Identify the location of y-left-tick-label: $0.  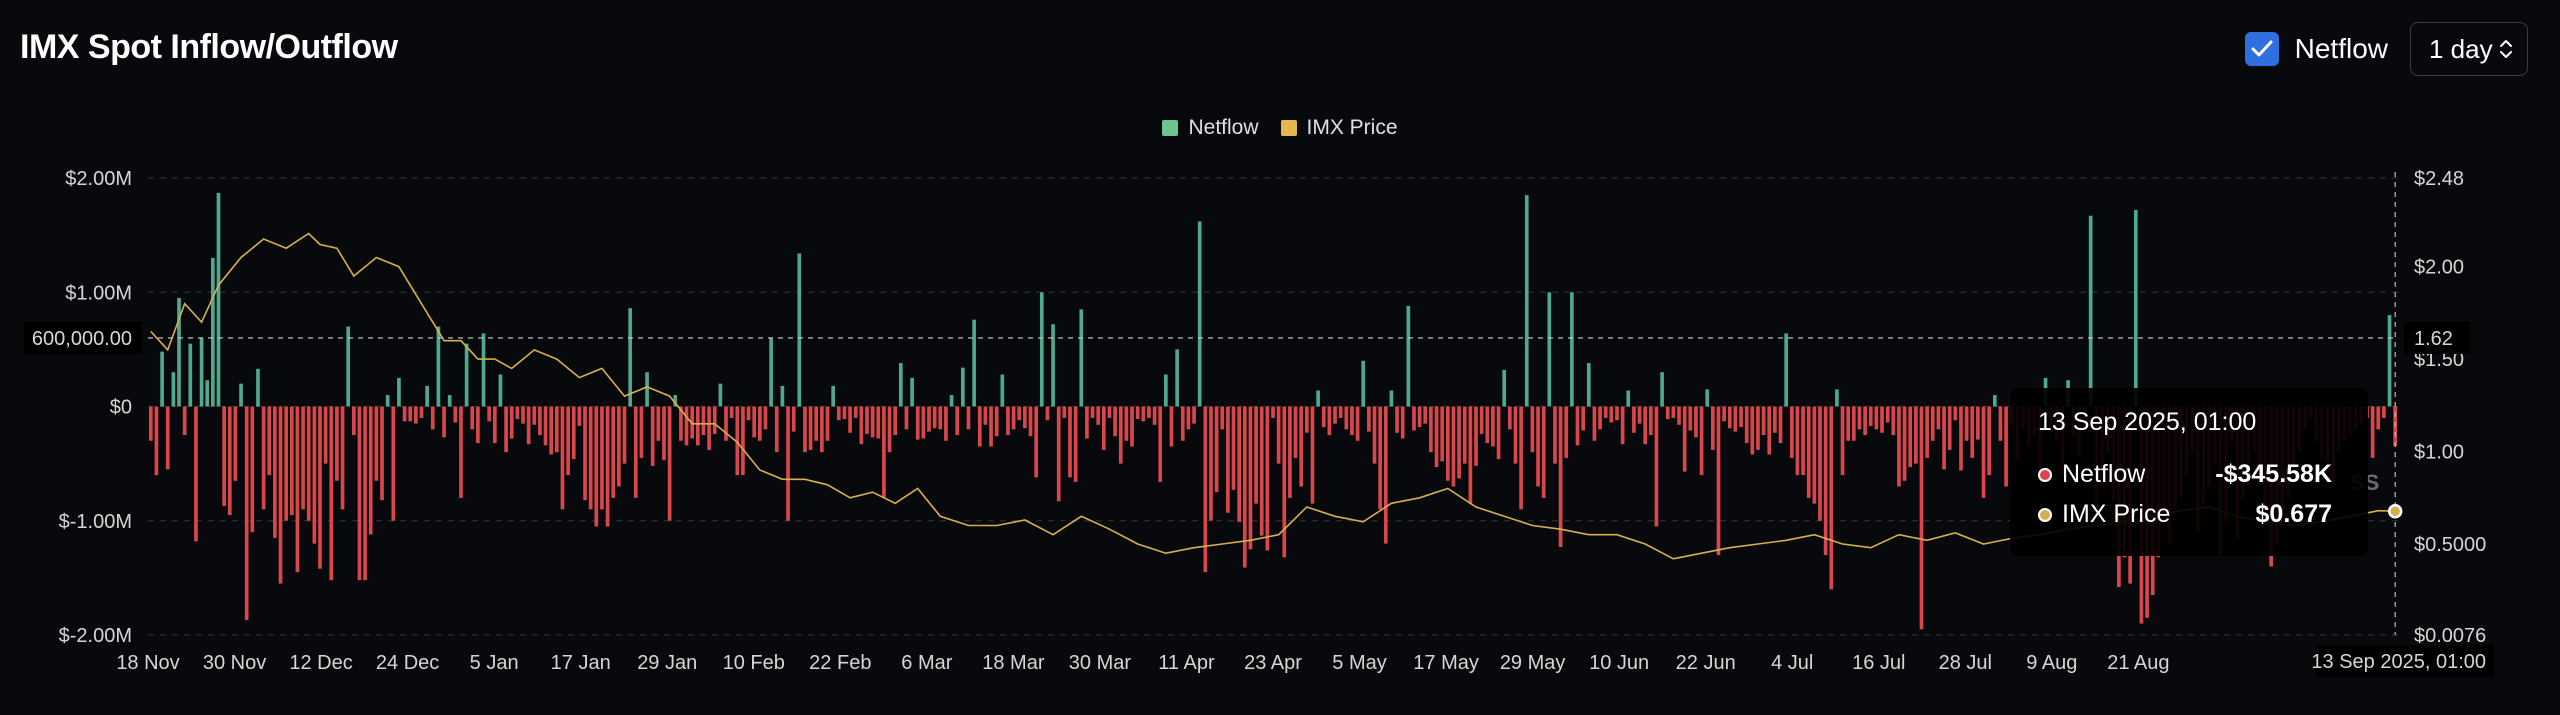
(121, 408).